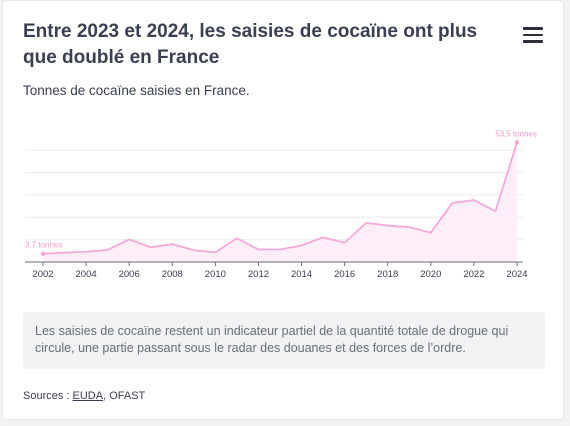 This screenshot has height=426, width=570. Describe the element at coordinates (129, 274) in the screenshot. I see `x-tick-label: 2006` at that location.